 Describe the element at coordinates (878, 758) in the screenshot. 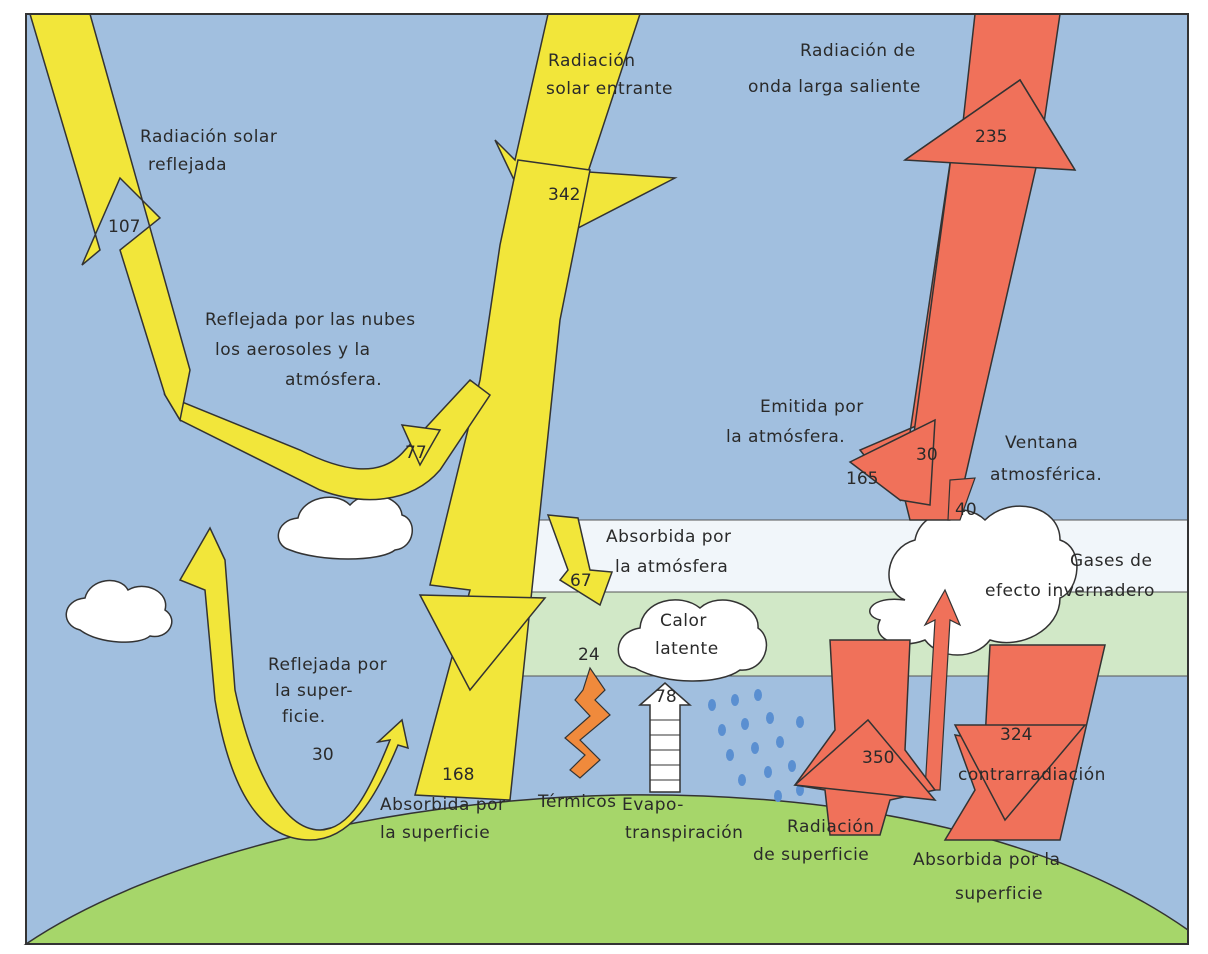

I see `value-surface-rad: 350` at that location.